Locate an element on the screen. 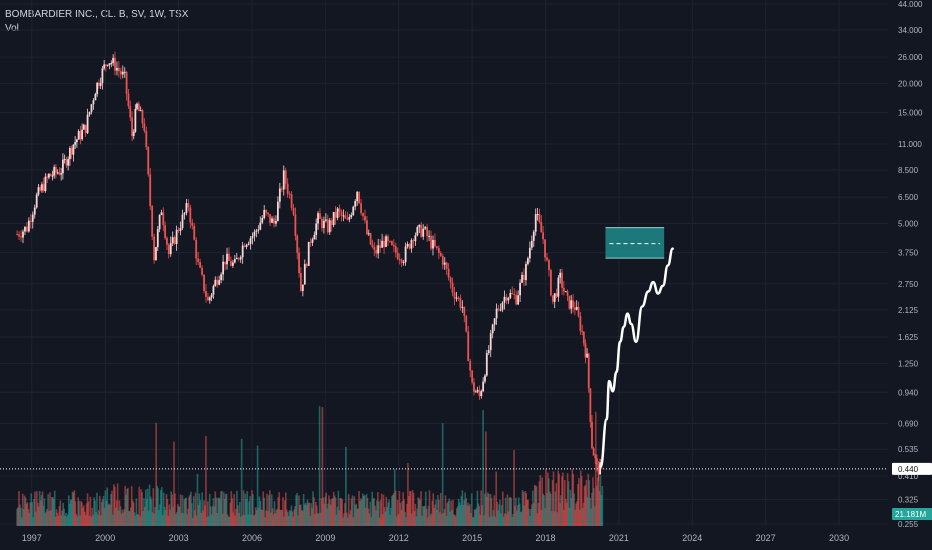  symbol-title: BOMBARDIER INC., CL. B, SV, 1W, TSX is located at coordinates (97, 14).